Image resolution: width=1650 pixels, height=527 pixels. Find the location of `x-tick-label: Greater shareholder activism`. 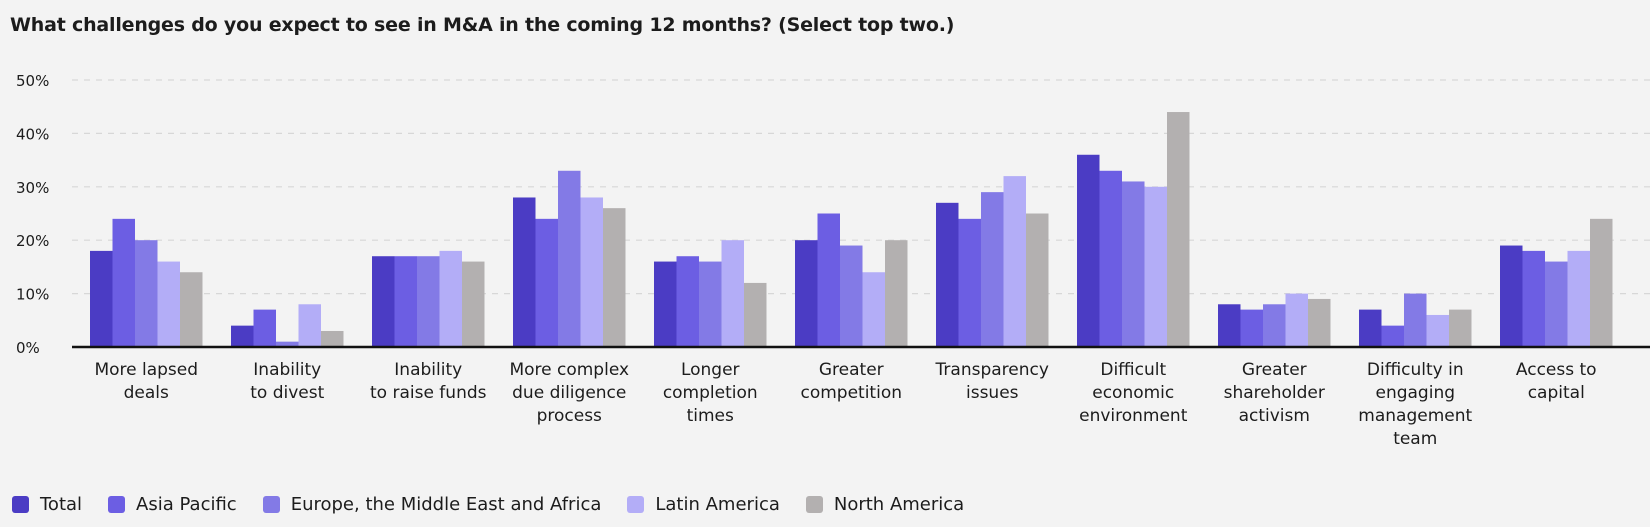

x-tick-label: Greater shareholder activism is located at coordinates (1274, 393).